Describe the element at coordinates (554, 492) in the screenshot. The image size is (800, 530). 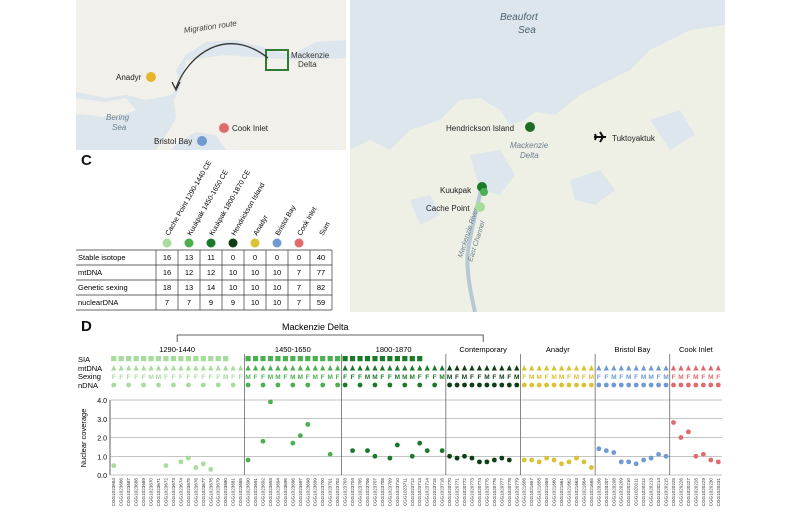
I see `sample-id-label: CGG1021660` at that location.